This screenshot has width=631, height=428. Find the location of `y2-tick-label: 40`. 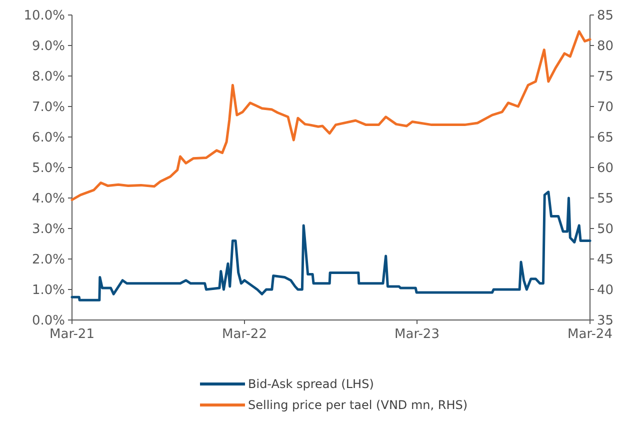

y2-tick-label: 40 is located at coordinates (605, 290).